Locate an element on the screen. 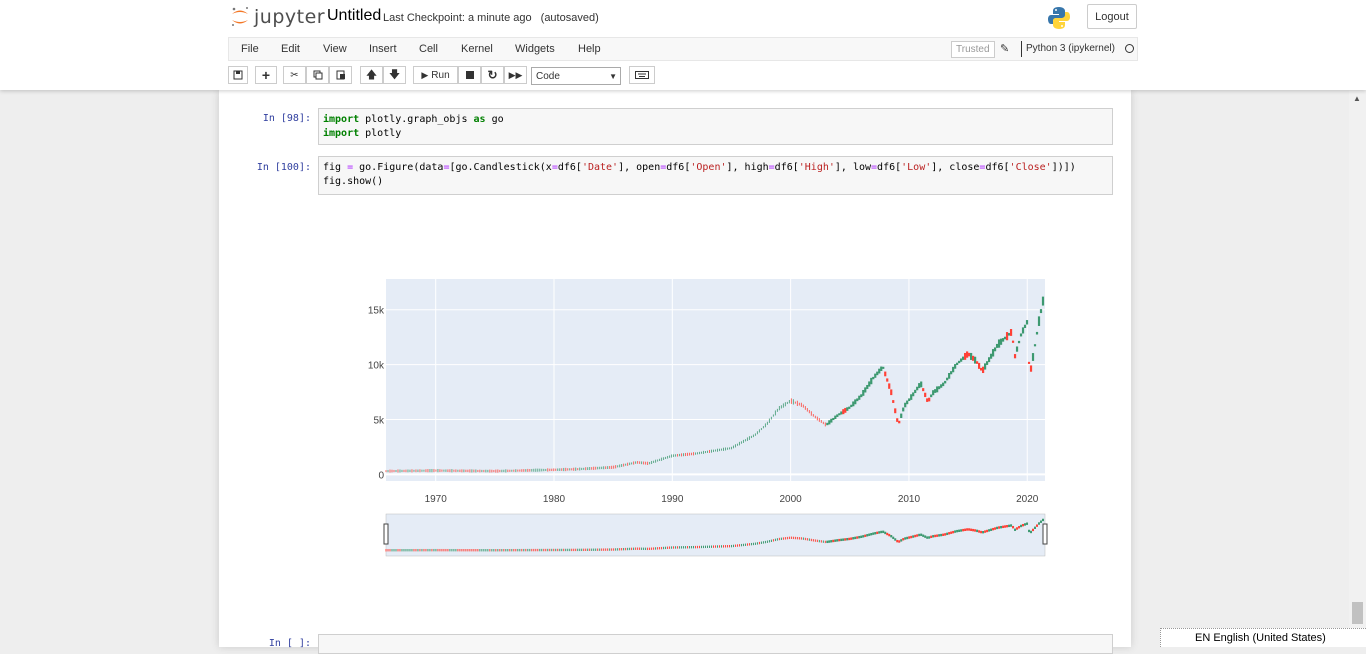  arrow-up-icon: 🡅 is located at coordinates (371, 74).